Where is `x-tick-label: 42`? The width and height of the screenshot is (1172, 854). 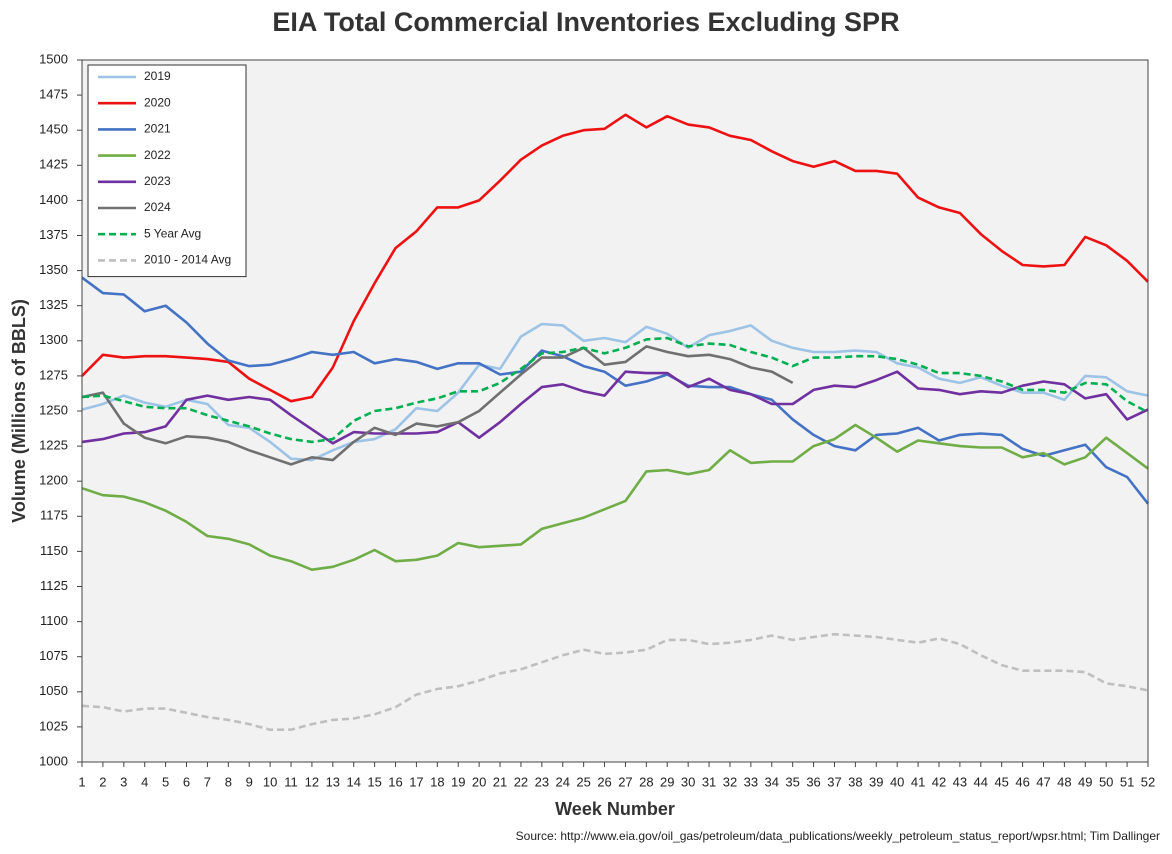 x-tick-label: 42 is located at coordinates (939, 781).